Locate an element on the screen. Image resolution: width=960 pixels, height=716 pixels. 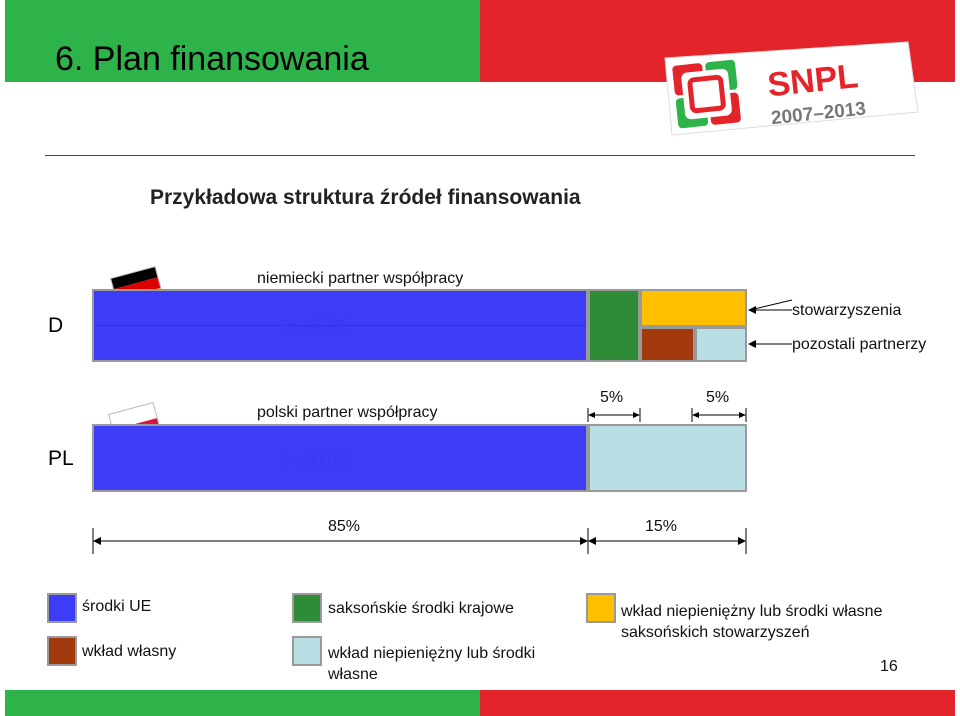
bar-d-associations is located at coordinates (693, 308).